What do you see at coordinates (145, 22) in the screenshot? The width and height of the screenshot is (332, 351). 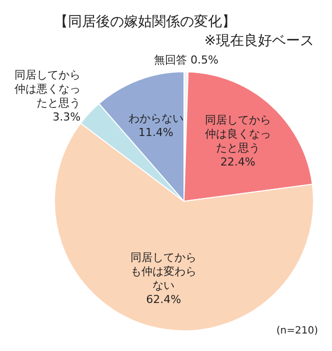 I see `chart-title: 【同居後の嫁姑関係の変化】` at bounding box center [145, 22].